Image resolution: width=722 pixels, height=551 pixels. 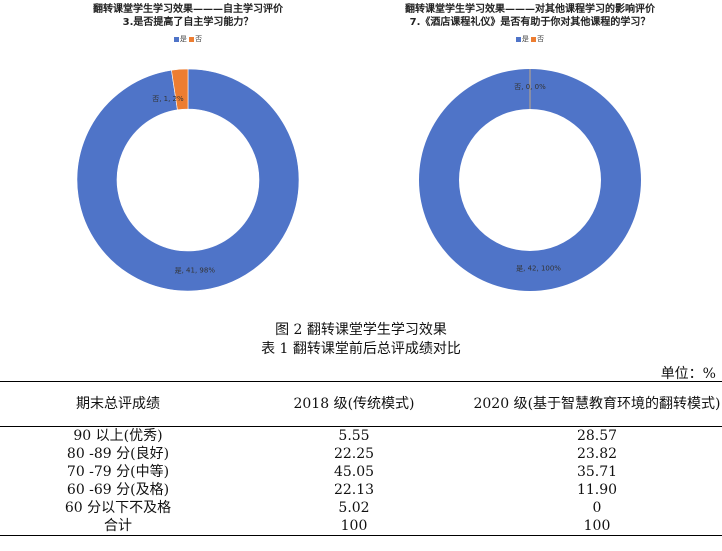 I want to click on table-row: 60 分以下不及格 5.02 0, so click(x=361, y=508).